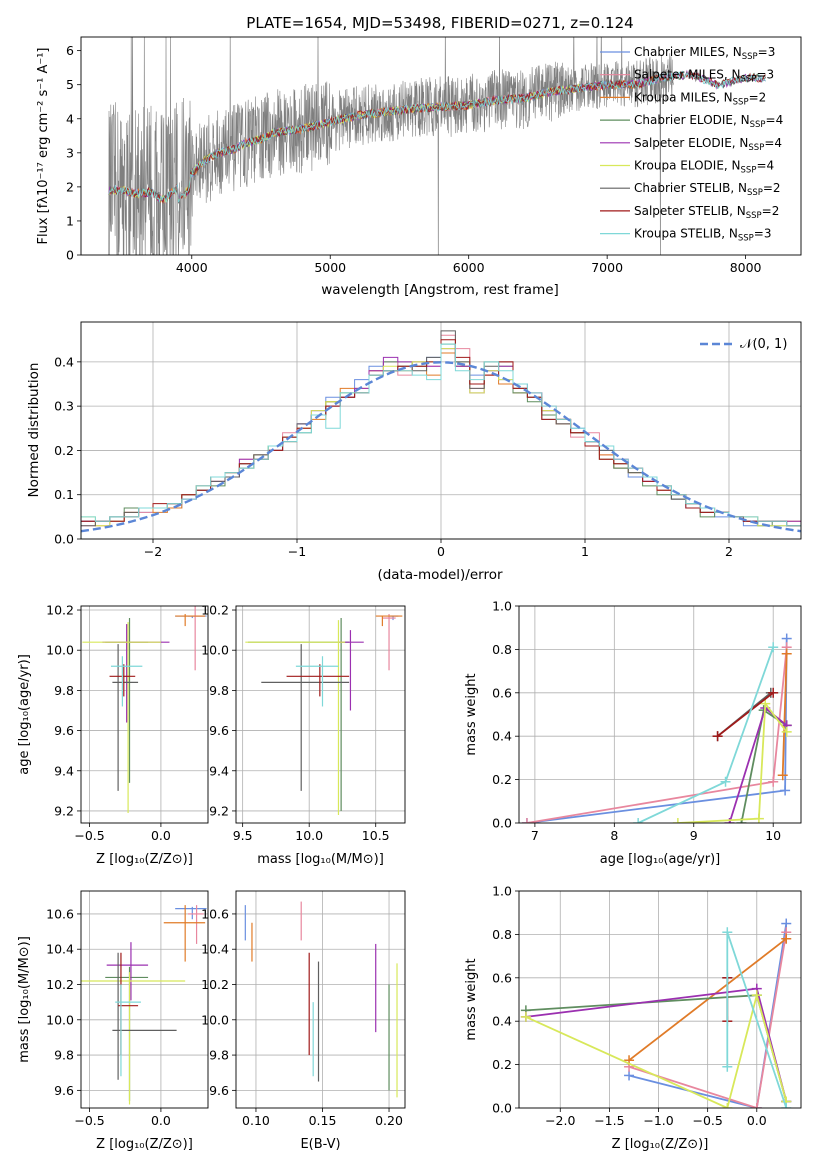 This screenshot has width=819, height=1170. I want to click on weight-line-group, so click(656, 728).